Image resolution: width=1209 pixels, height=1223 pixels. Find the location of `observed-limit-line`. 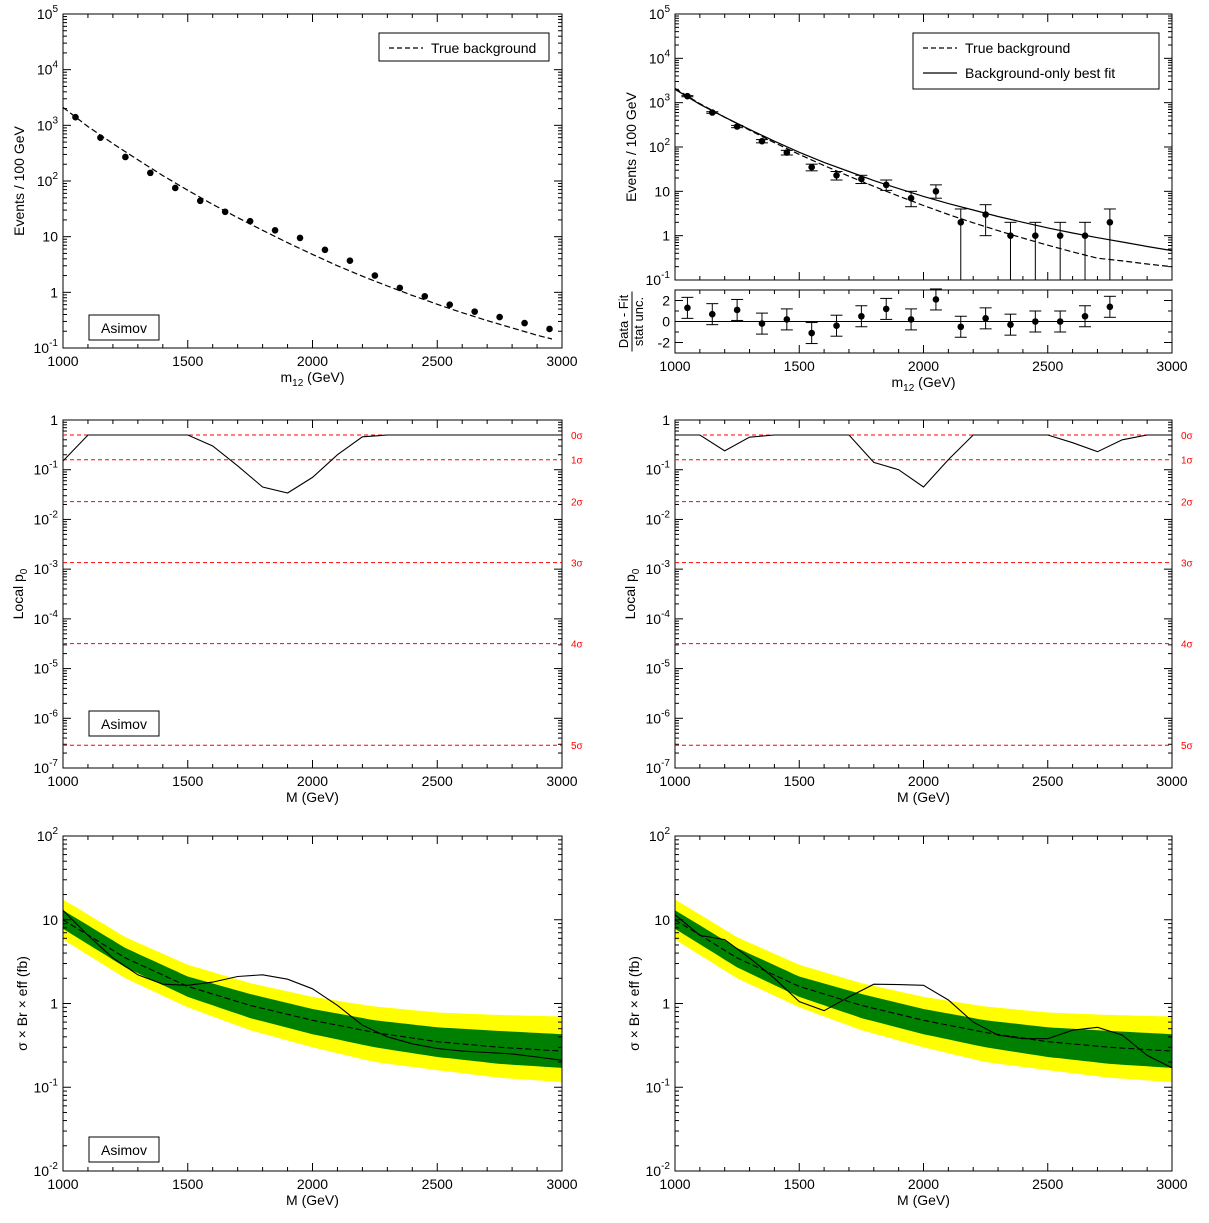

observed-limit-line is located at coordinates (923, 991).